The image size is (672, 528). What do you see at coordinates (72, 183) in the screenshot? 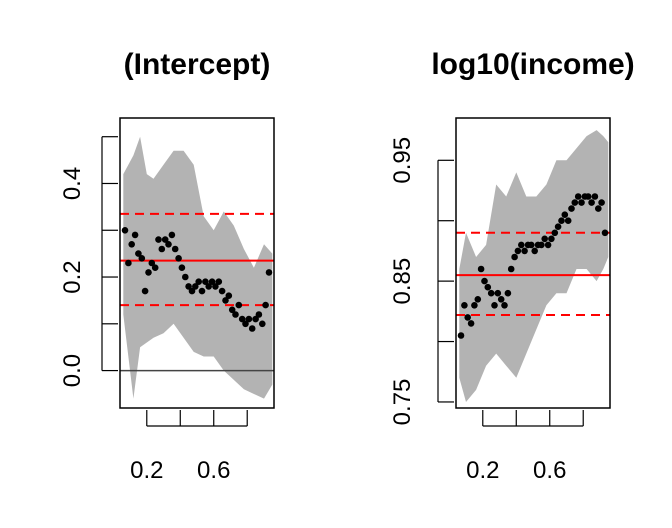
I see `y-tick-label: 0.4` at bounding box center [72, 183].